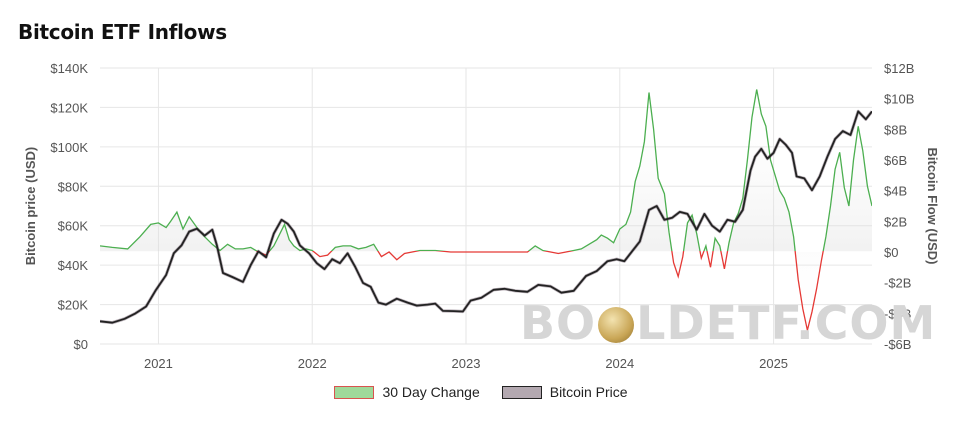 The image size is (962, 428). Describe the element at coordinates (897, 283) in the screenshot. I see `y2-tick-label: -$2B` at that location.